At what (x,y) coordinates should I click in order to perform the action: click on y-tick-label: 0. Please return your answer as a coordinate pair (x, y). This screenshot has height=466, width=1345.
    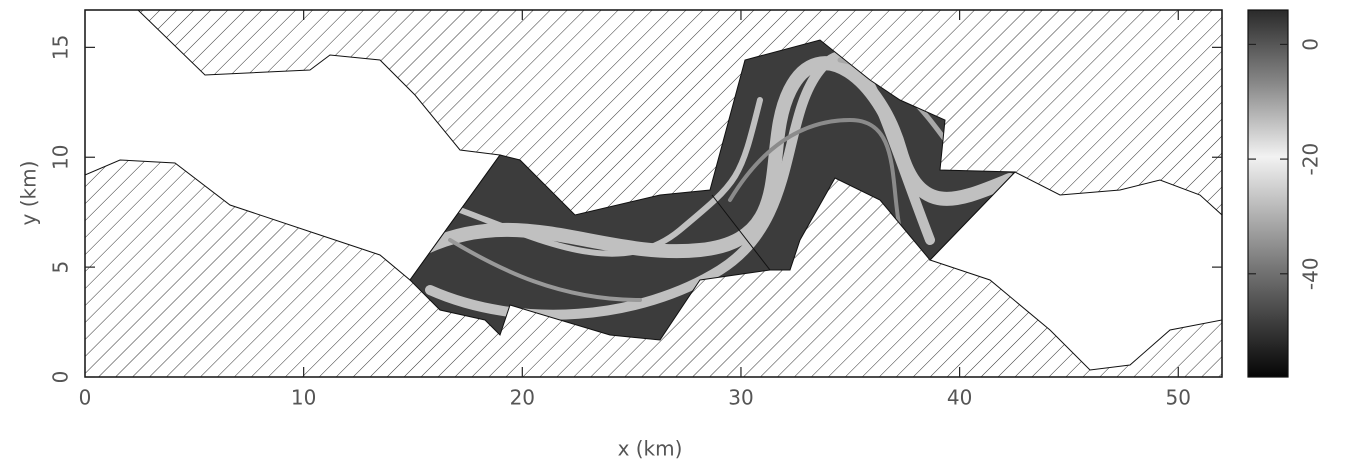
    Looking at the image, I should click on (61, 377).